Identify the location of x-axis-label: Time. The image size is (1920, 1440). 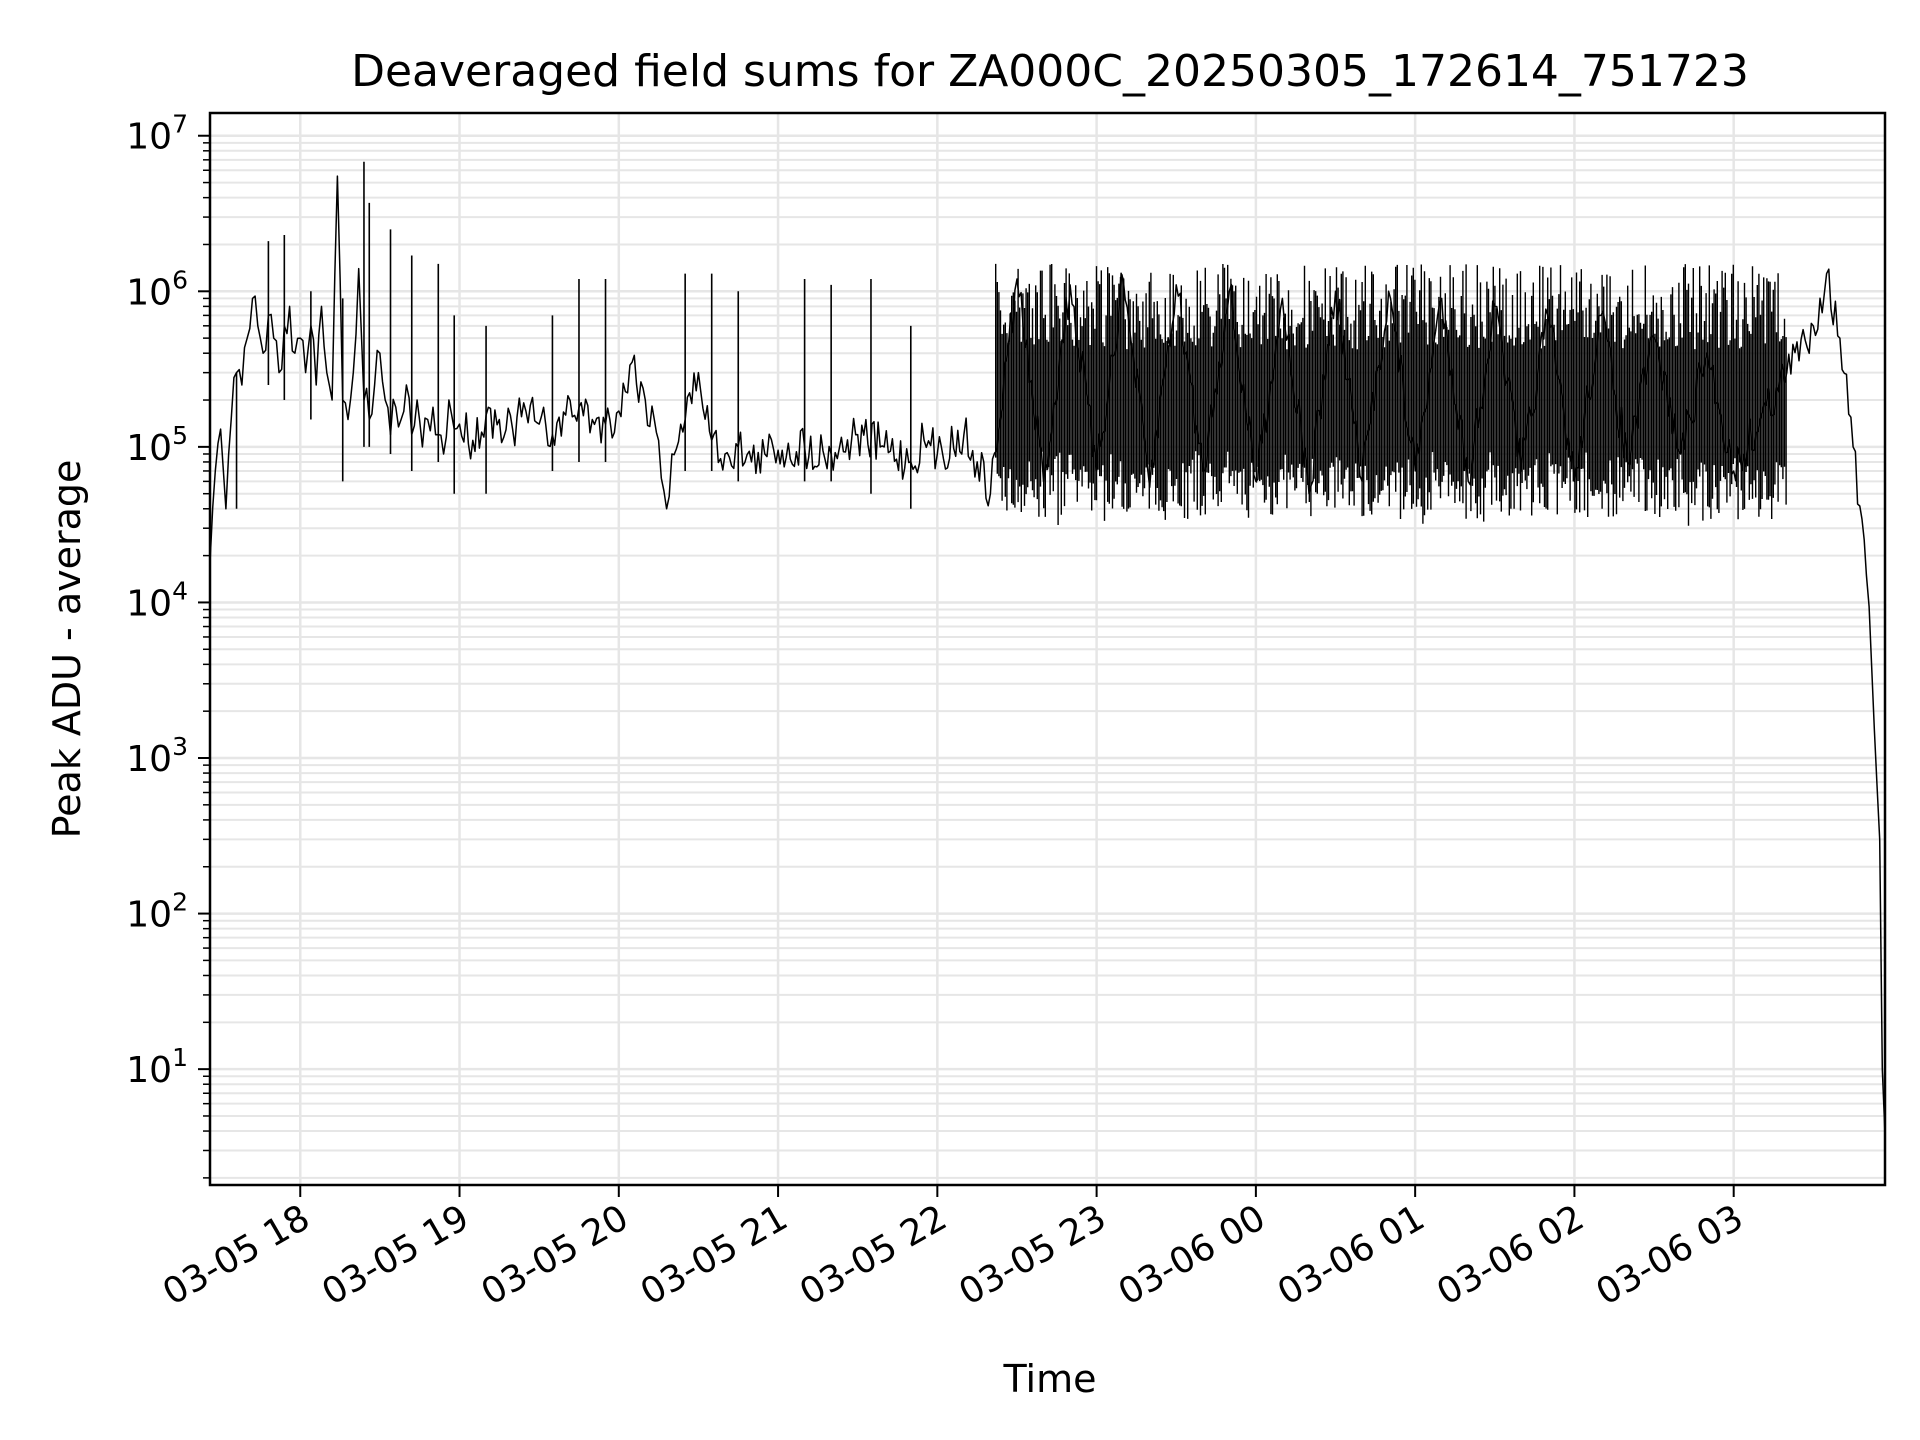
(1050, 1379).